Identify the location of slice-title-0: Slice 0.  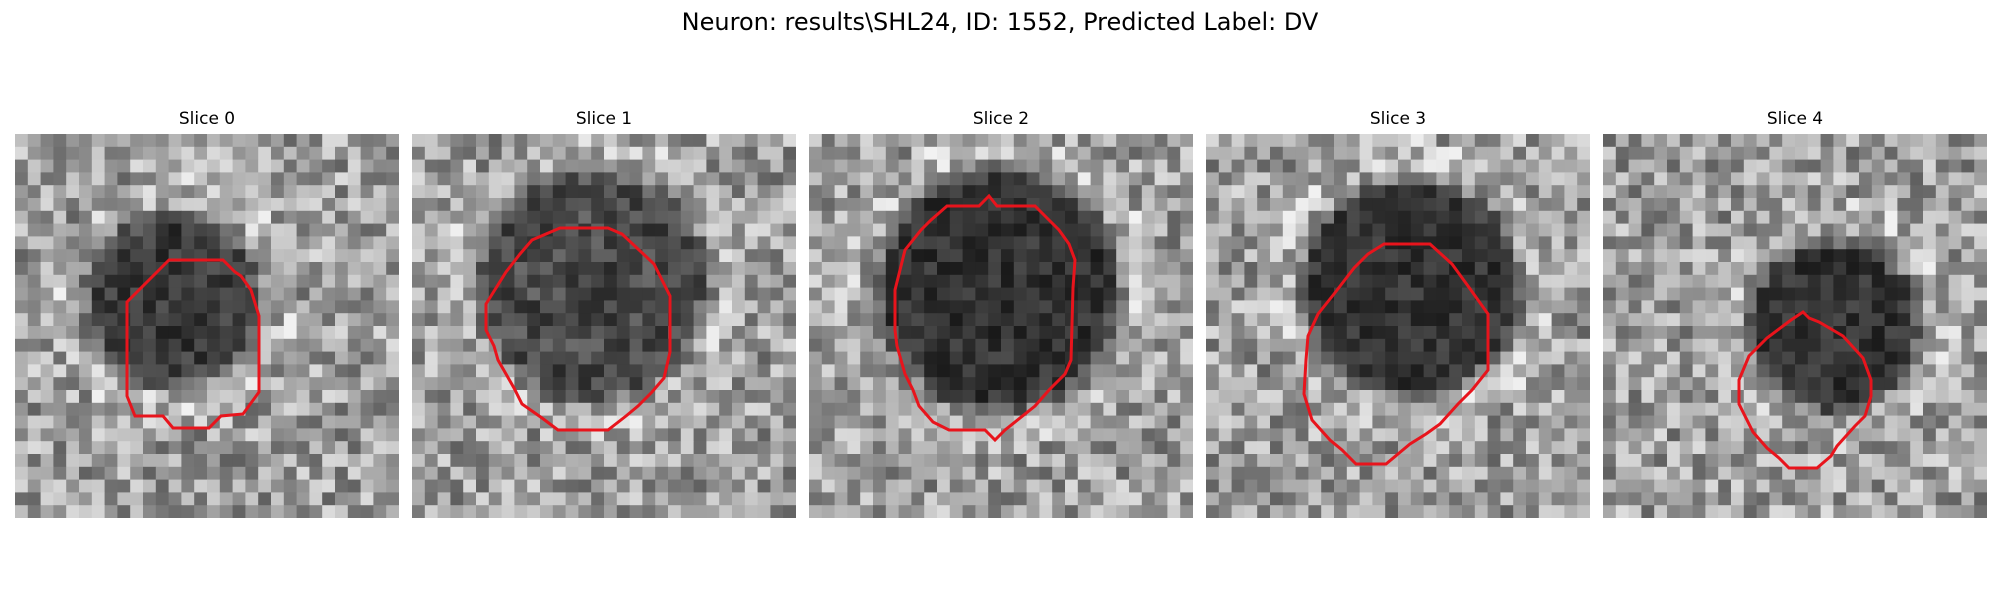
(207, 119).